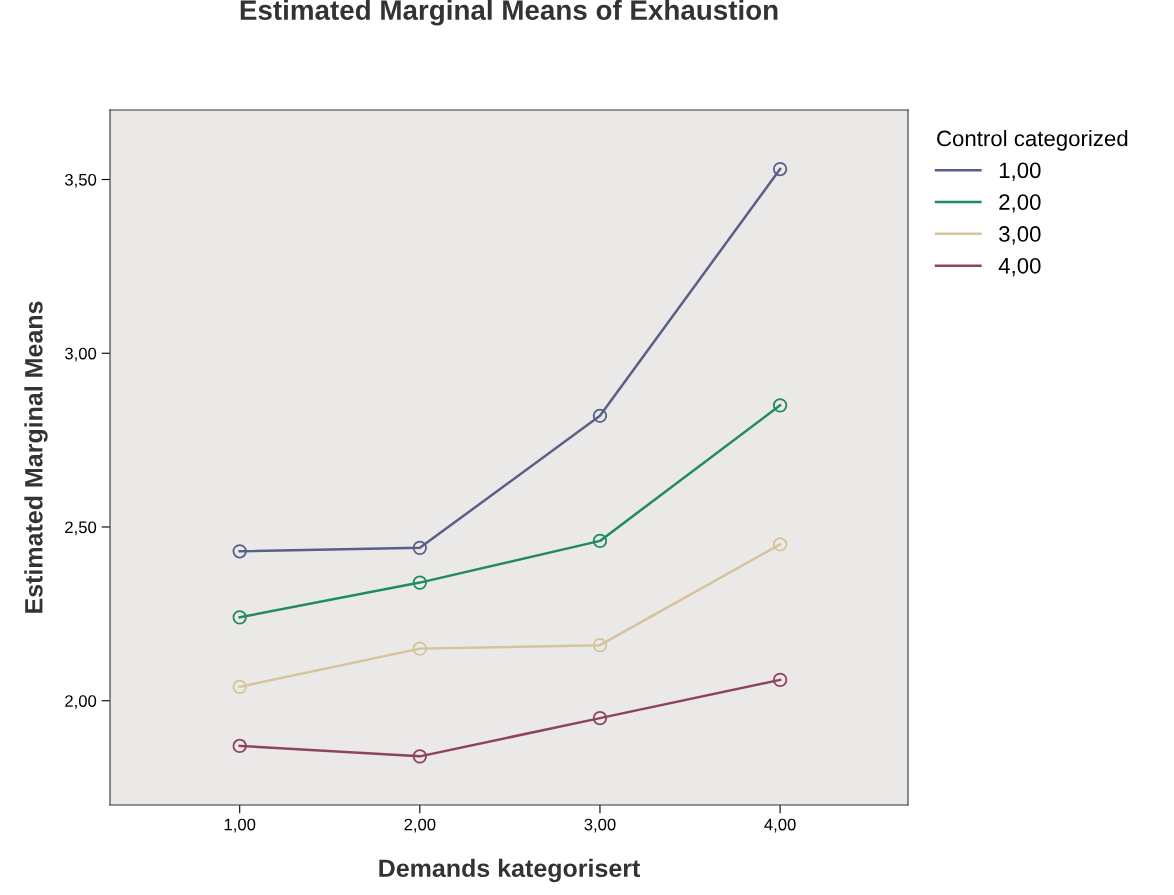  Describe the element at coordinates (780, 825) in the screenshot. I see `x-tick-label: 4,00` at that location.